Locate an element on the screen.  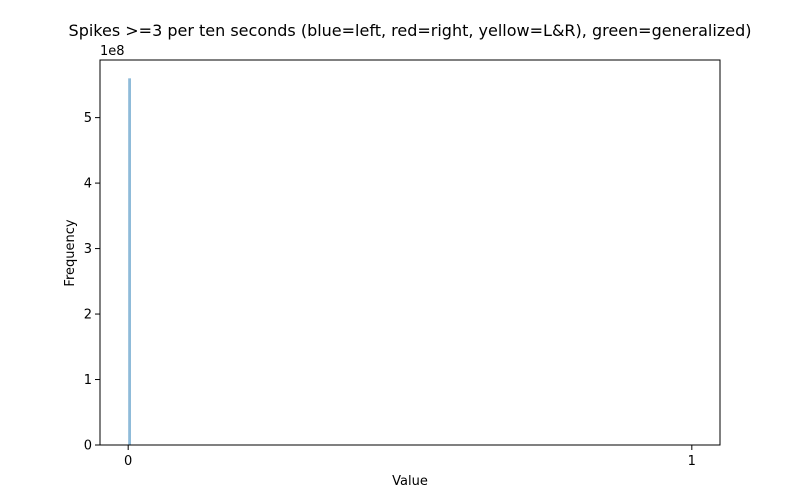
y-tick-label: 1 is located at coordinates (88, 380).